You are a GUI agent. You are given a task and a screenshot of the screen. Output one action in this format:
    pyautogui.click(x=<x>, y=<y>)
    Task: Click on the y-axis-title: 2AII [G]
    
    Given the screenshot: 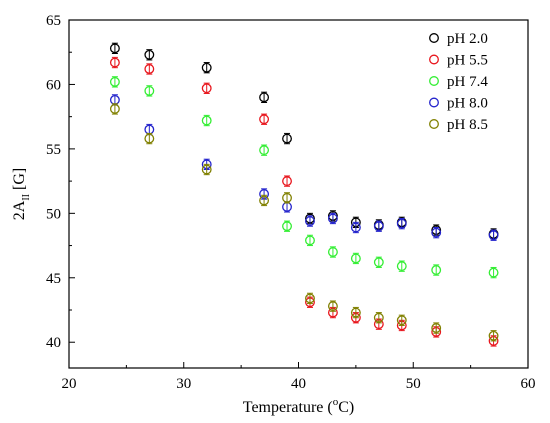 What is the action you would take?
    pyautogui.click(x=21, y=194)
    